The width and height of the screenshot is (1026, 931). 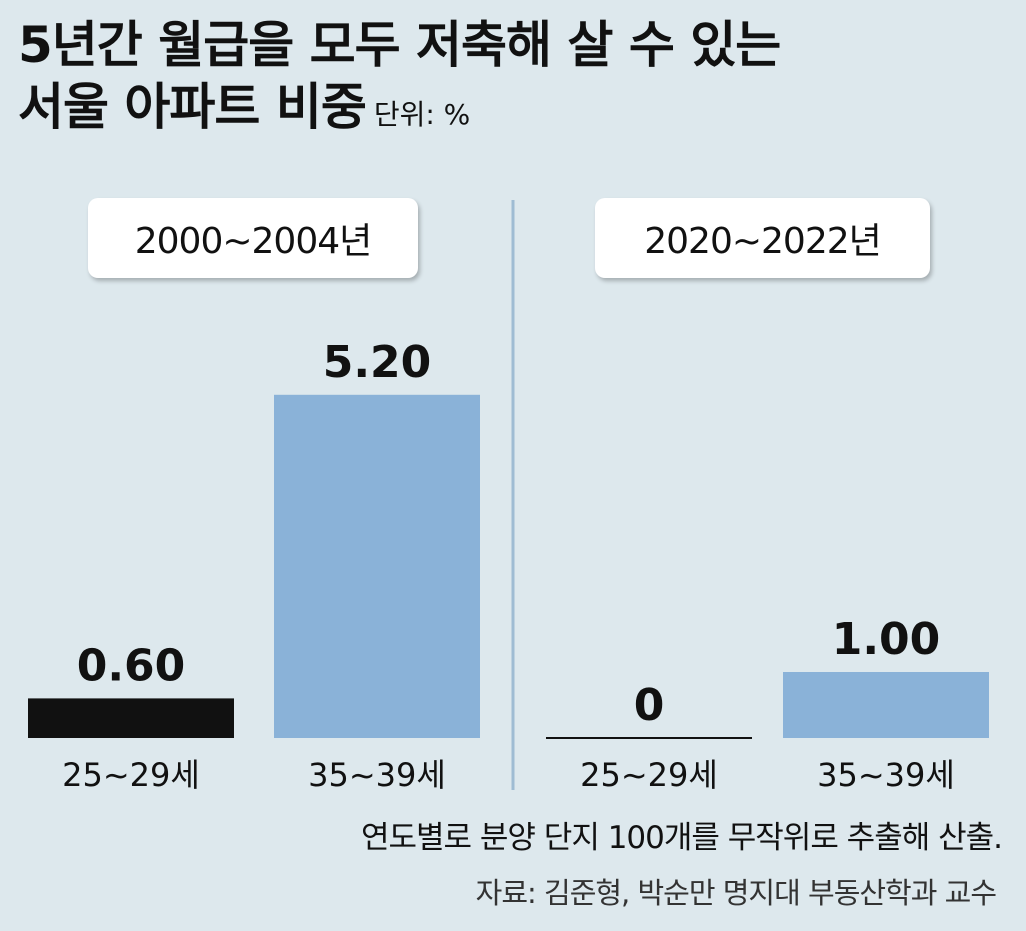 I want to click on chart-title: 5년간 월급을 모두 저축해 살 수 있는 서울 아파트 비중 단위: %, so click(x=513, y=80).